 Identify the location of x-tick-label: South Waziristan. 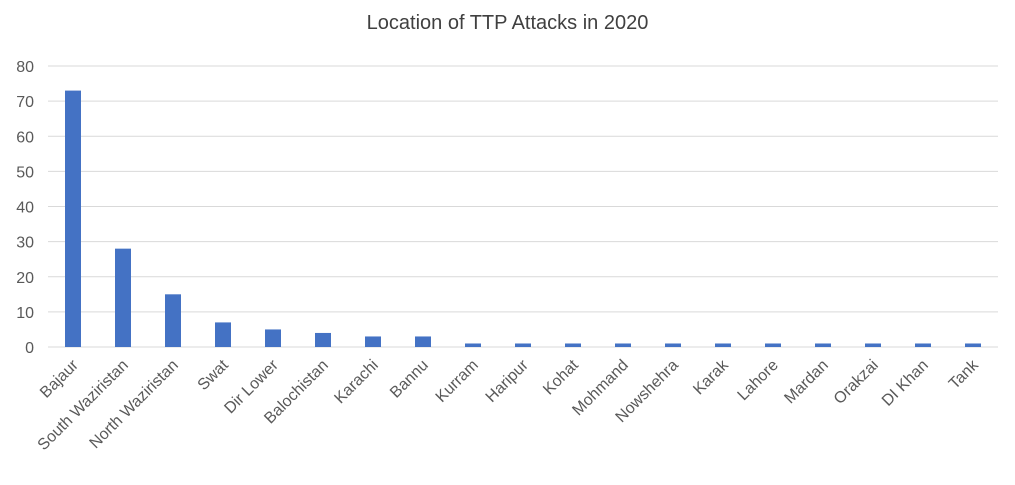
(83, 405).